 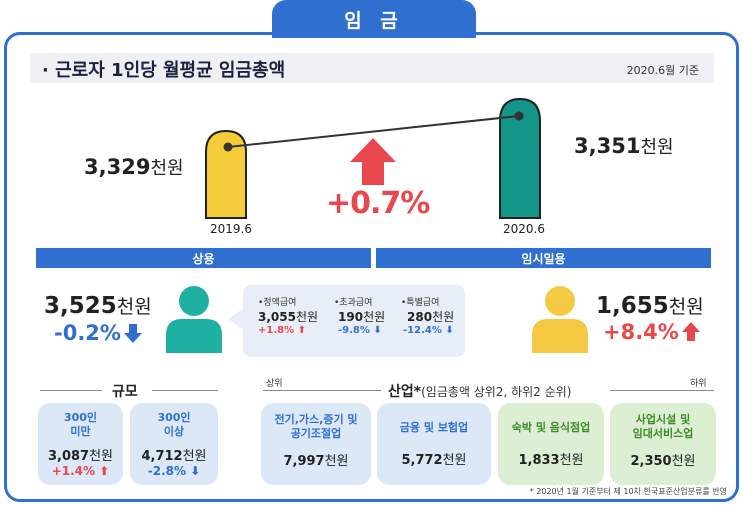 I want to click on industry-heading: 산업* (임금총액 상위2, 하위2 순위), so click(x=479, y=391).